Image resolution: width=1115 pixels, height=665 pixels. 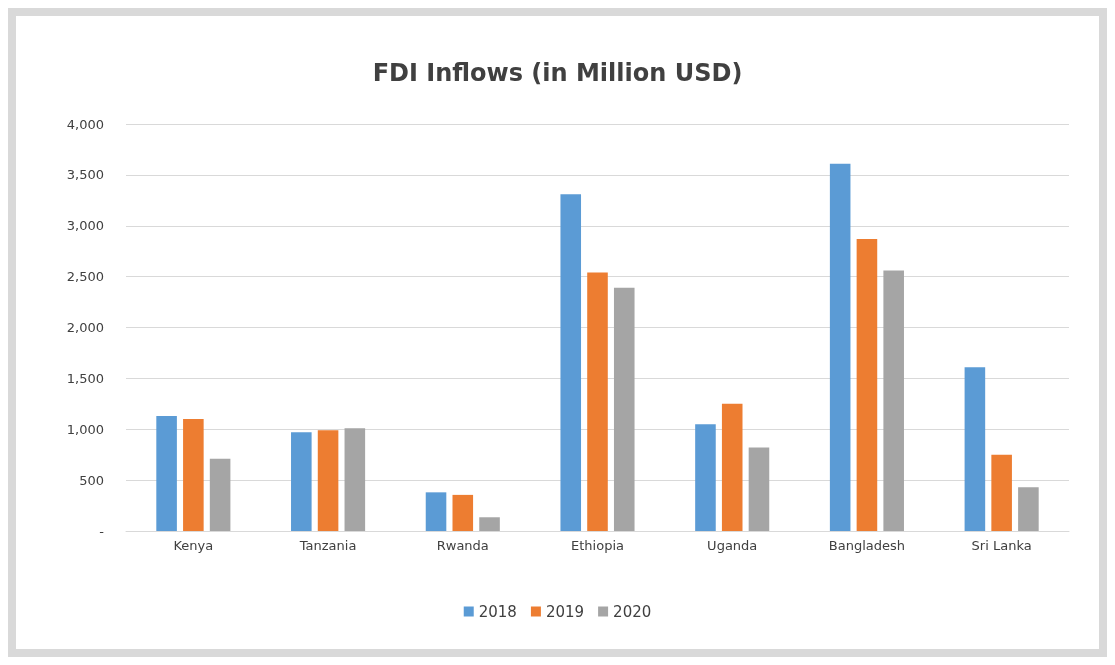 What do you see at coordinates (85, 124) in the screenshot?
I see `y-tick-label: 4,000` at bounding box center [85, 124].